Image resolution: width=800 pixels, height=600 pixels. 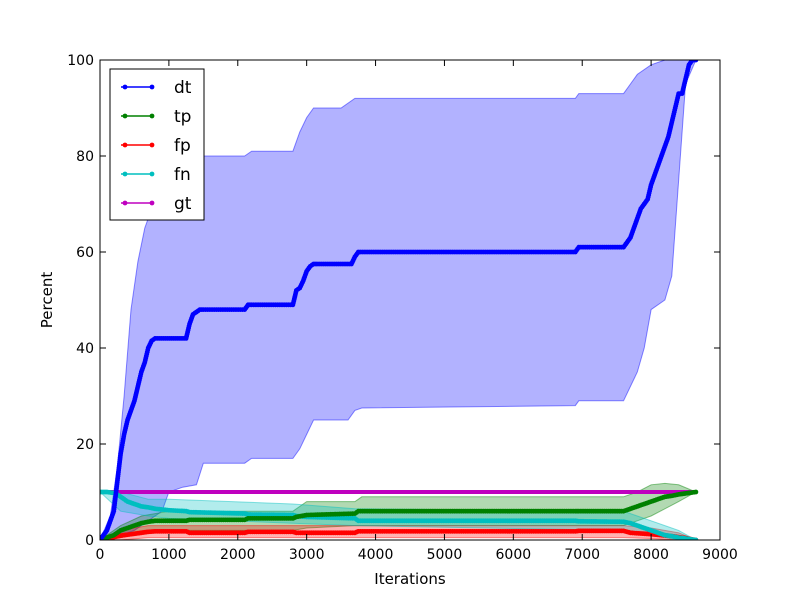 What do you see at coordinates (445, 555) in the screenshot?
I see `x-tick-label: 5000` at bounding box center [445, 555].